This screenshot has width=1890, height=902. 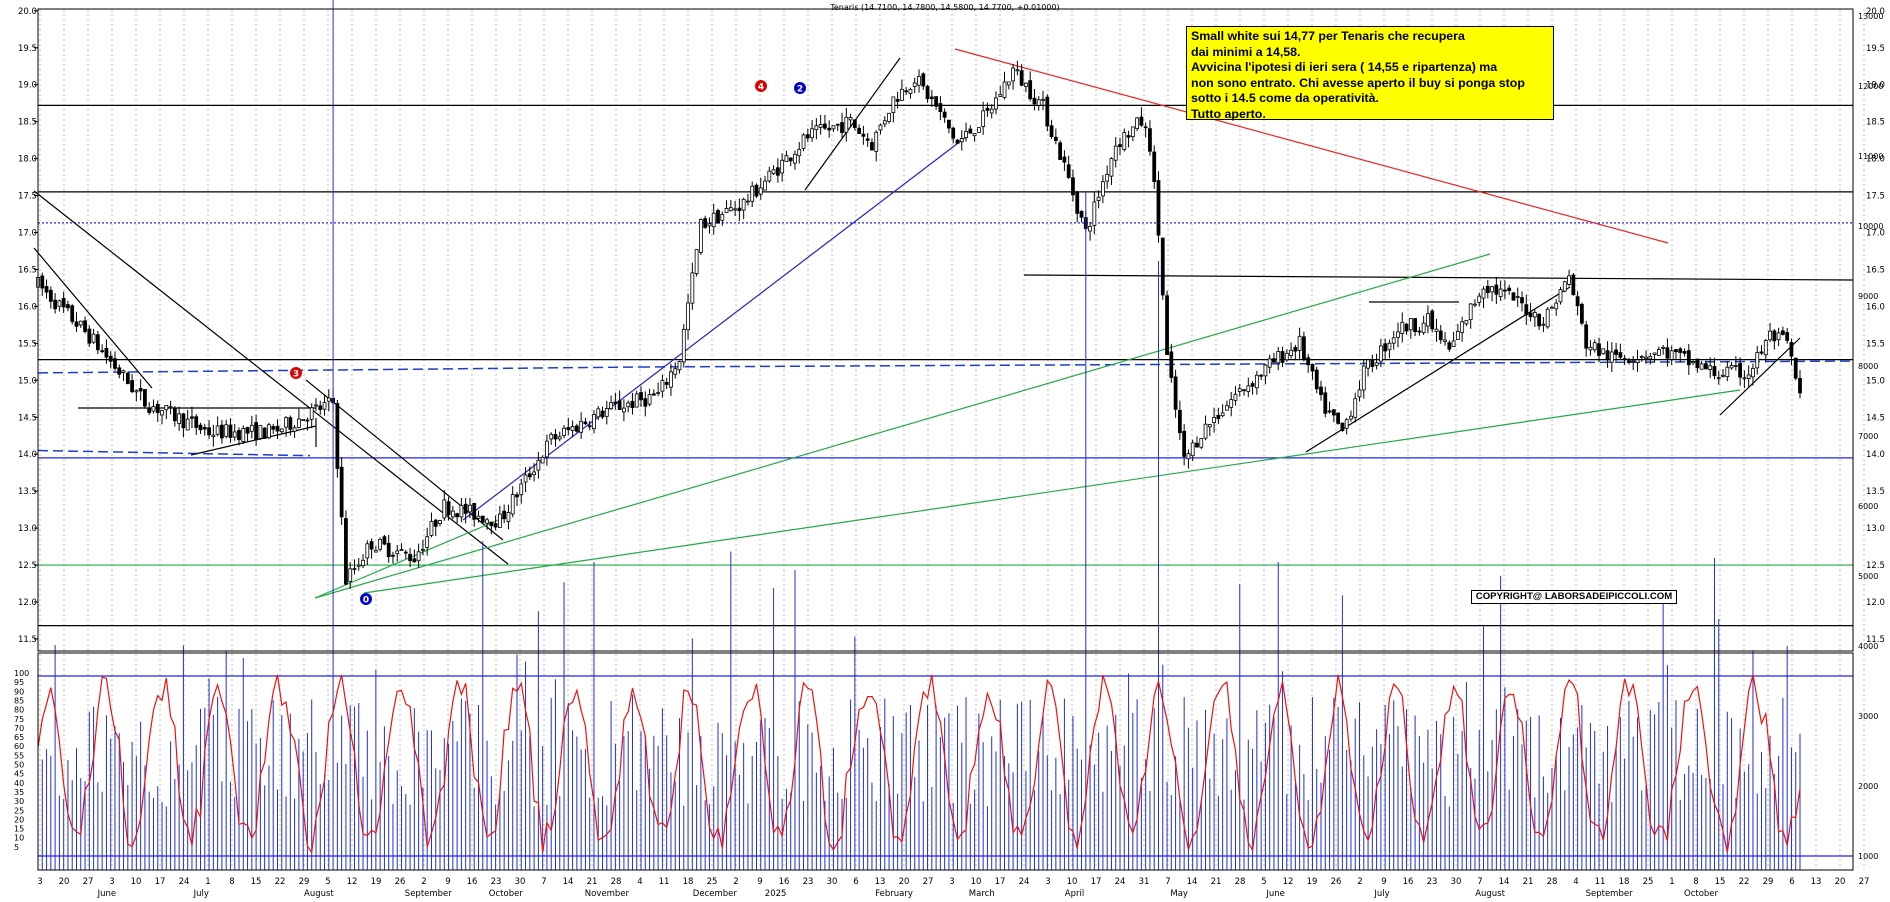 I want to click on volume-axis-tick-label: 5000, so click(x=1868, y=576).